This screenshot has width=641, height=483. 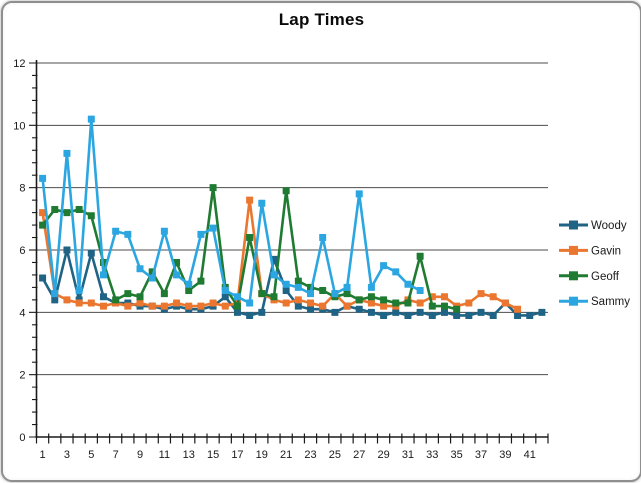 What do you see at coordinates (481, 455) in the screenshot?
I see `svg-text: 37` at bounding box center [481, 455].